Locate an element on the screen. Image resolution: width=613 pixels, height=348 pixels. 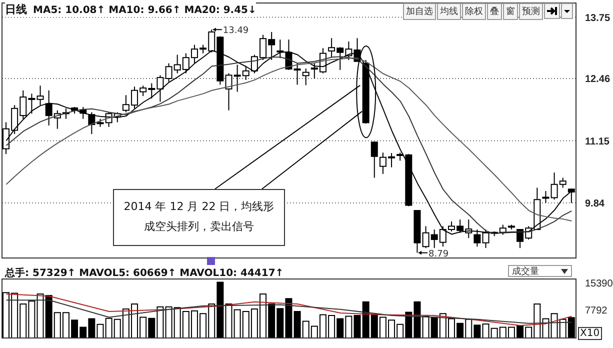
y-tick-label: 11.15 is located at coordinates (597, 142).